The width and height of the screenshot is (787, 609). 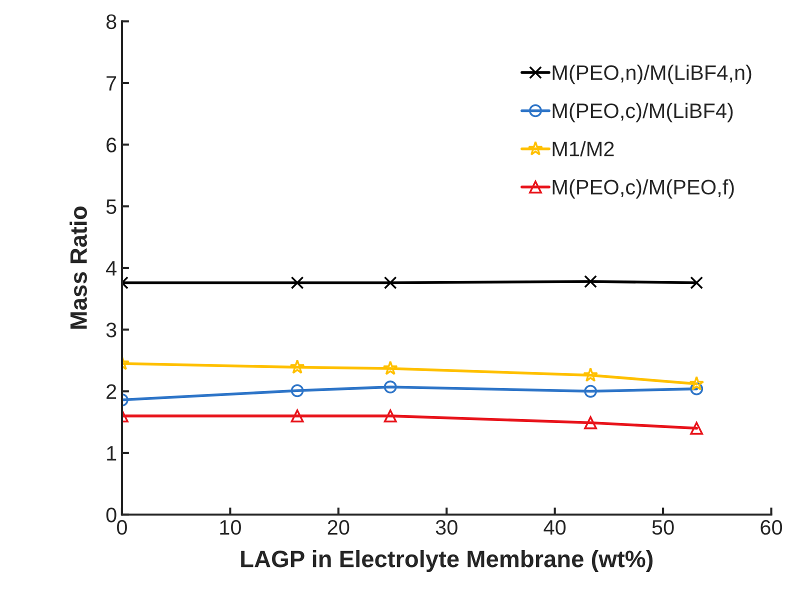 What do you see at coordinates (583, 148) in the screenshot?
I see `legend-label: M1/M2` at bounding box center [583, 148].